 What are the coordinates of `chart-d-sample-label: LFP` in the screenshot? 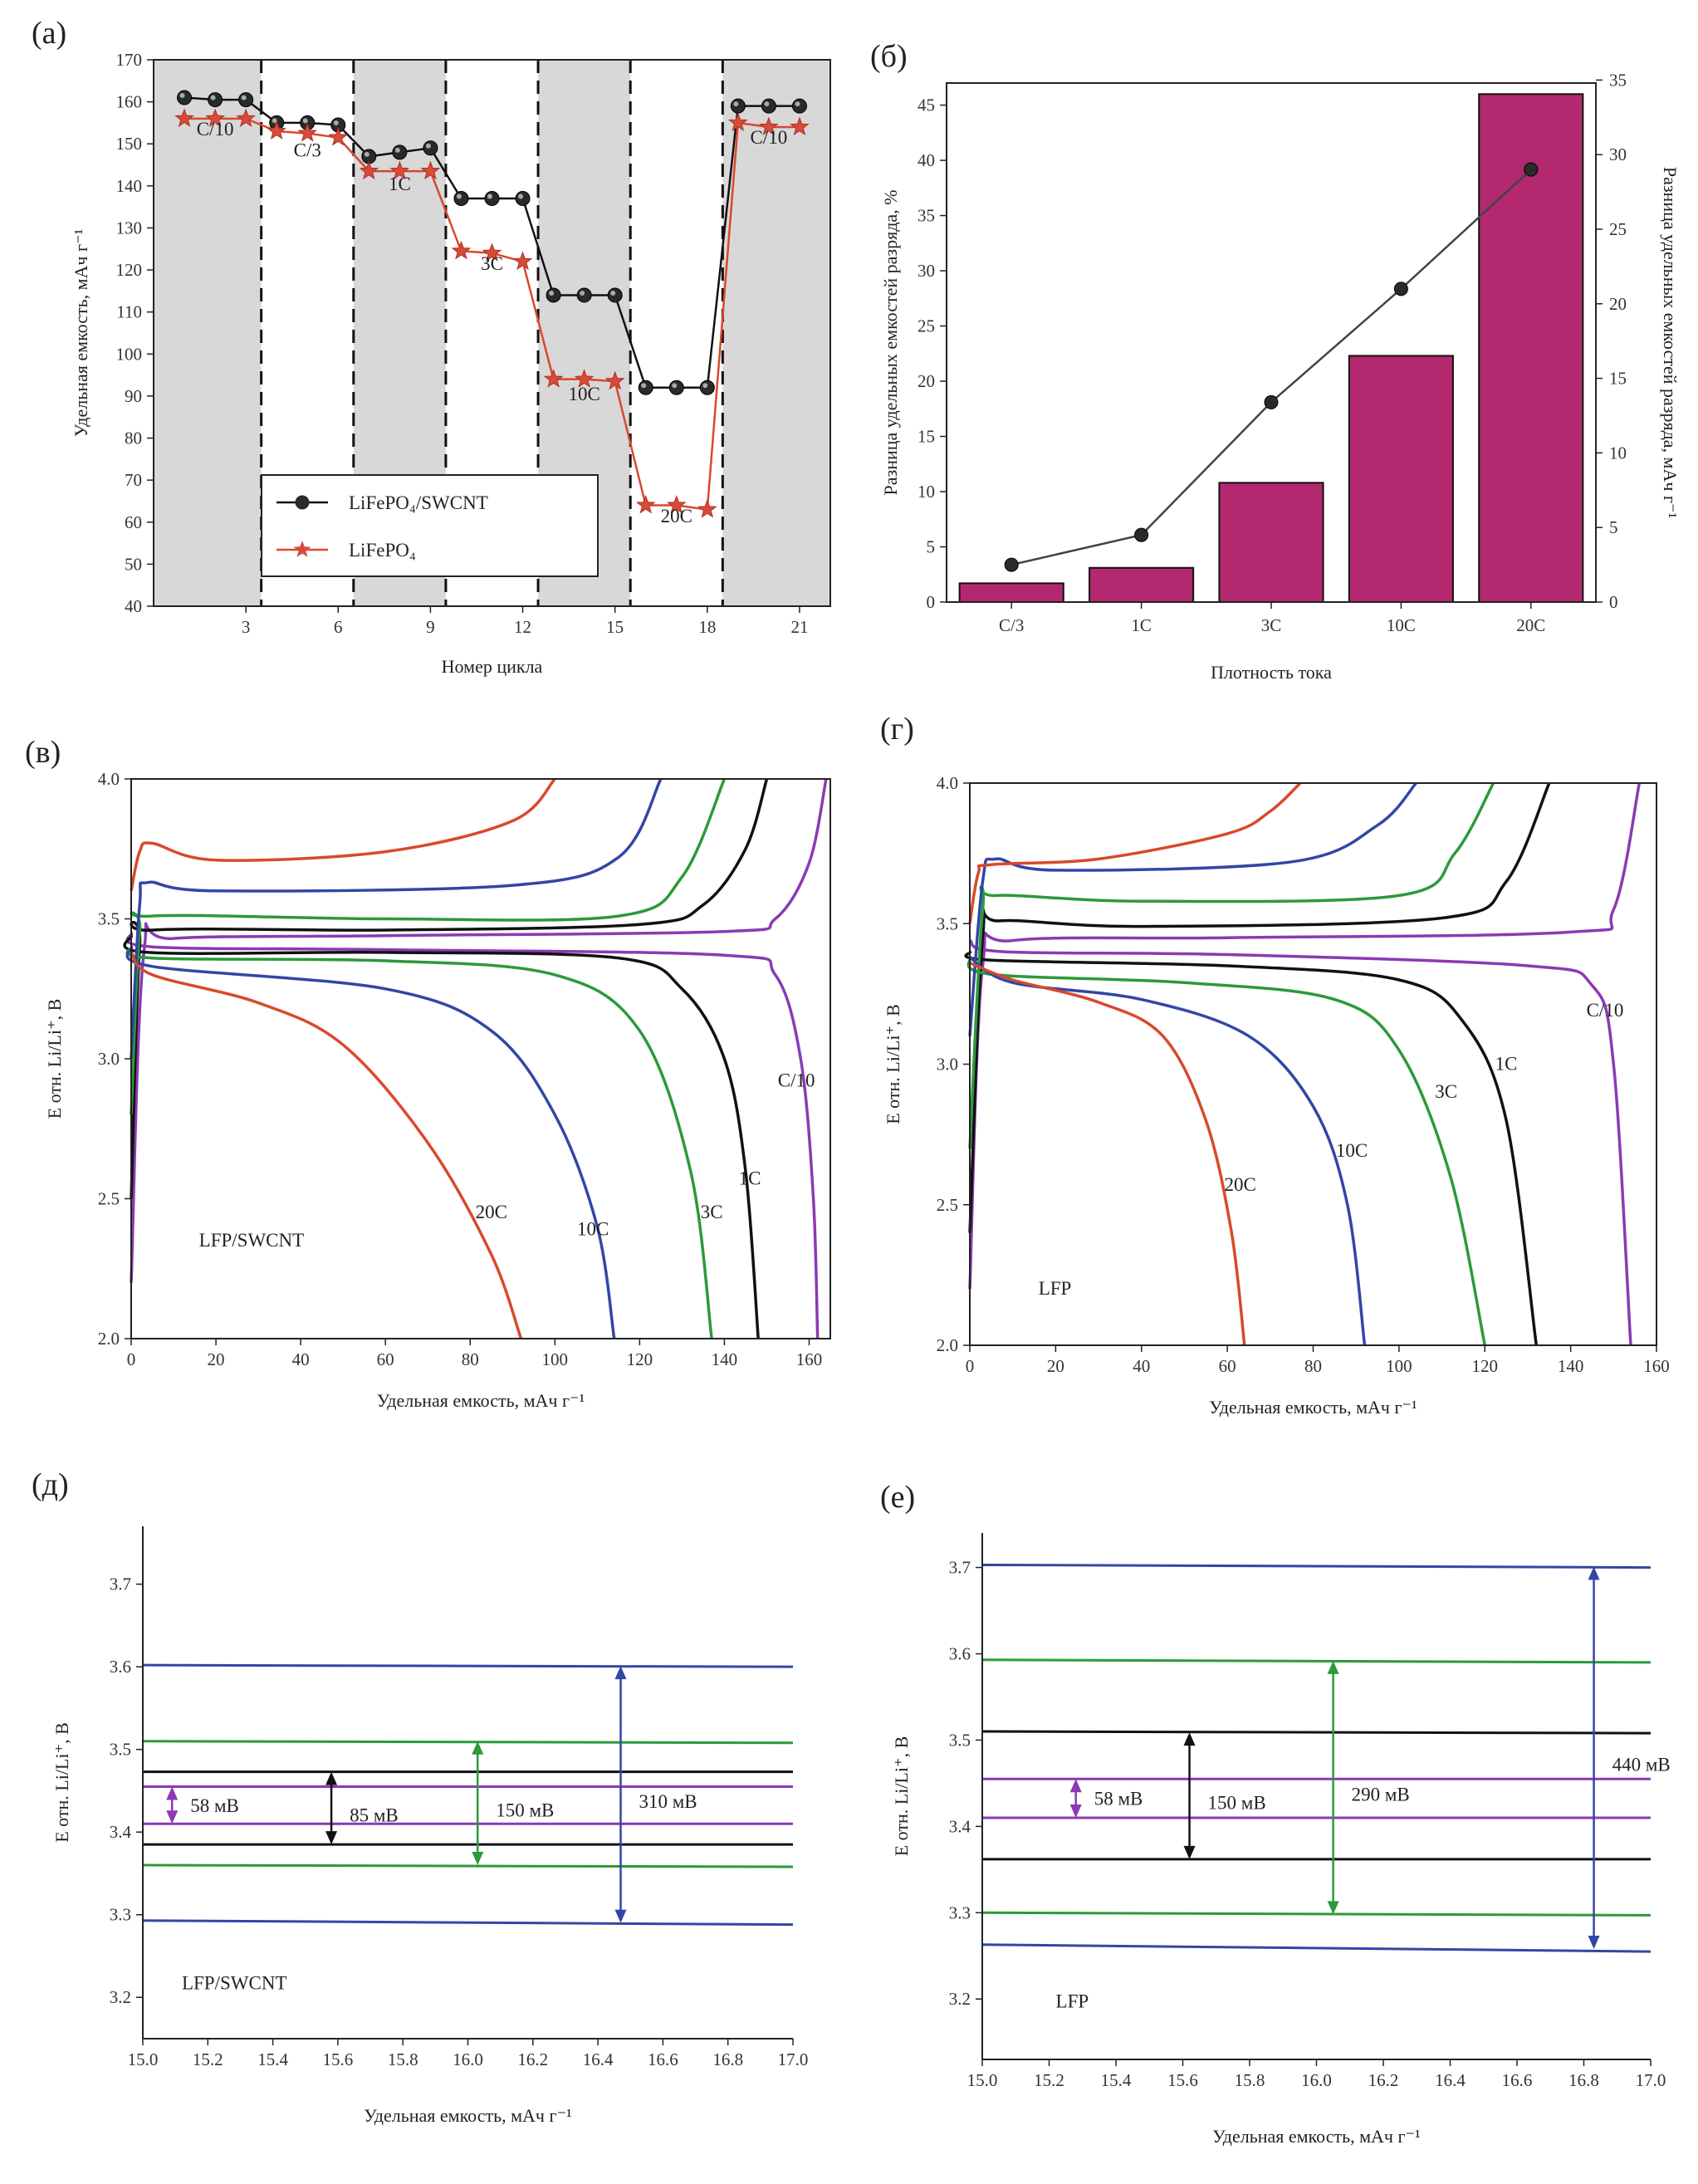 It's located at (1055, 1288).